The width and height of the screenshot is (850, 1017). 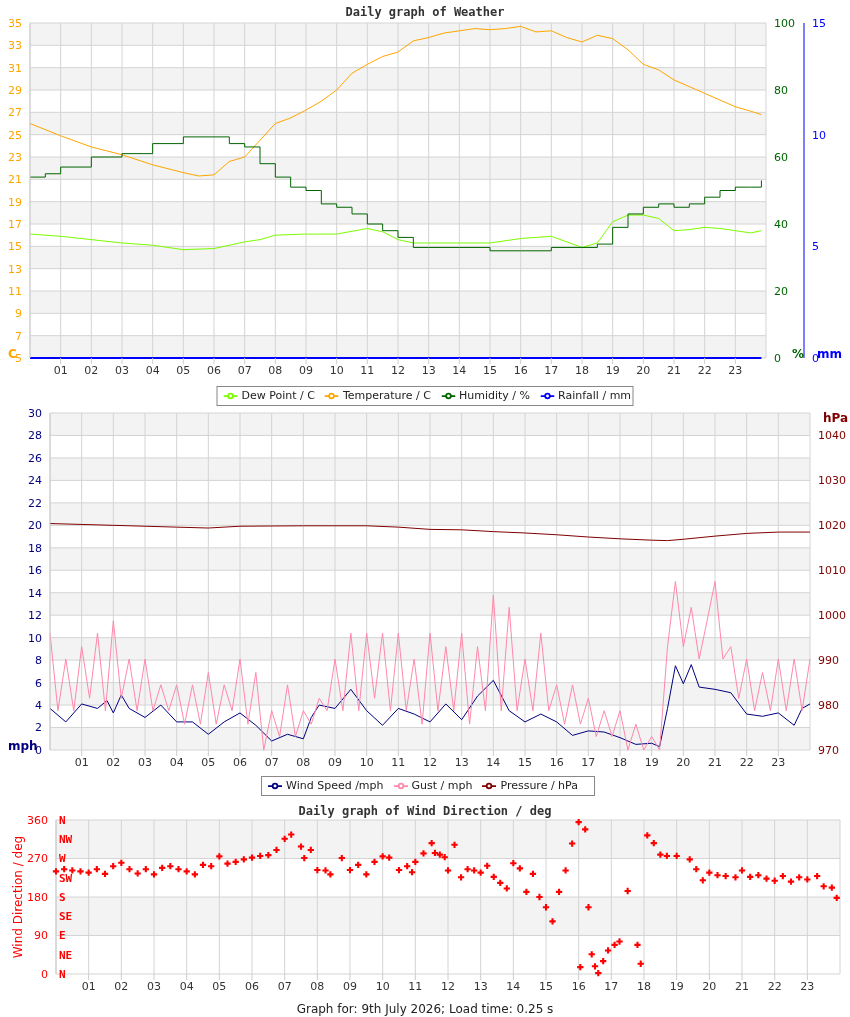 What do you see at coordinates (18, 897) in the screenshot?
I see `y-axis-title: Wind Direction / deg` at bounding box center [18, 897].